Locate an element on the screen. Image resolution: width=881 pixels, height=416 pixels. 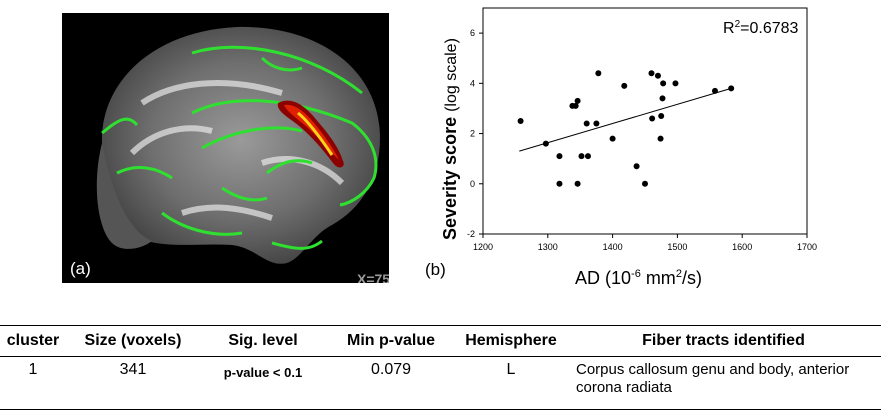
x-tick-label: 1500 is located at coordinates (677, 247).